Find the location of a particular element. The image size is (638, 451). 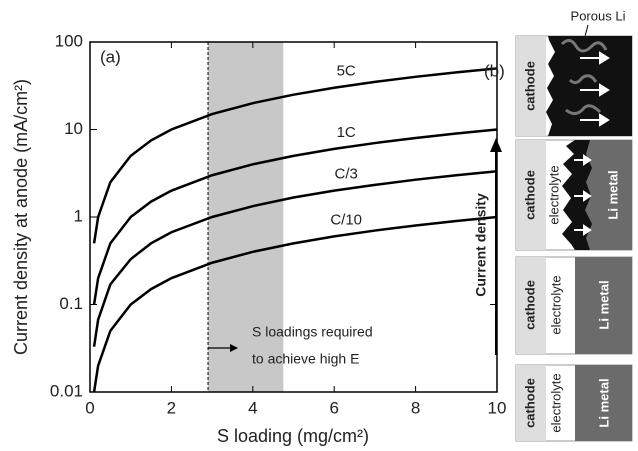

x-tick-label: 6 is located at coordinates (333, 407).